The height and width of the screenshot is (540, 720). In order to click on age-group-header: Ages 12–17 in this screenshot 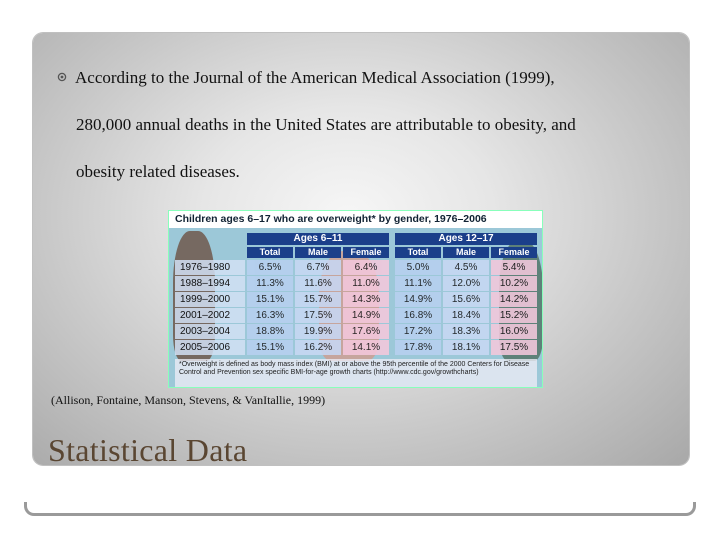, I will do `click(466, 239)`.